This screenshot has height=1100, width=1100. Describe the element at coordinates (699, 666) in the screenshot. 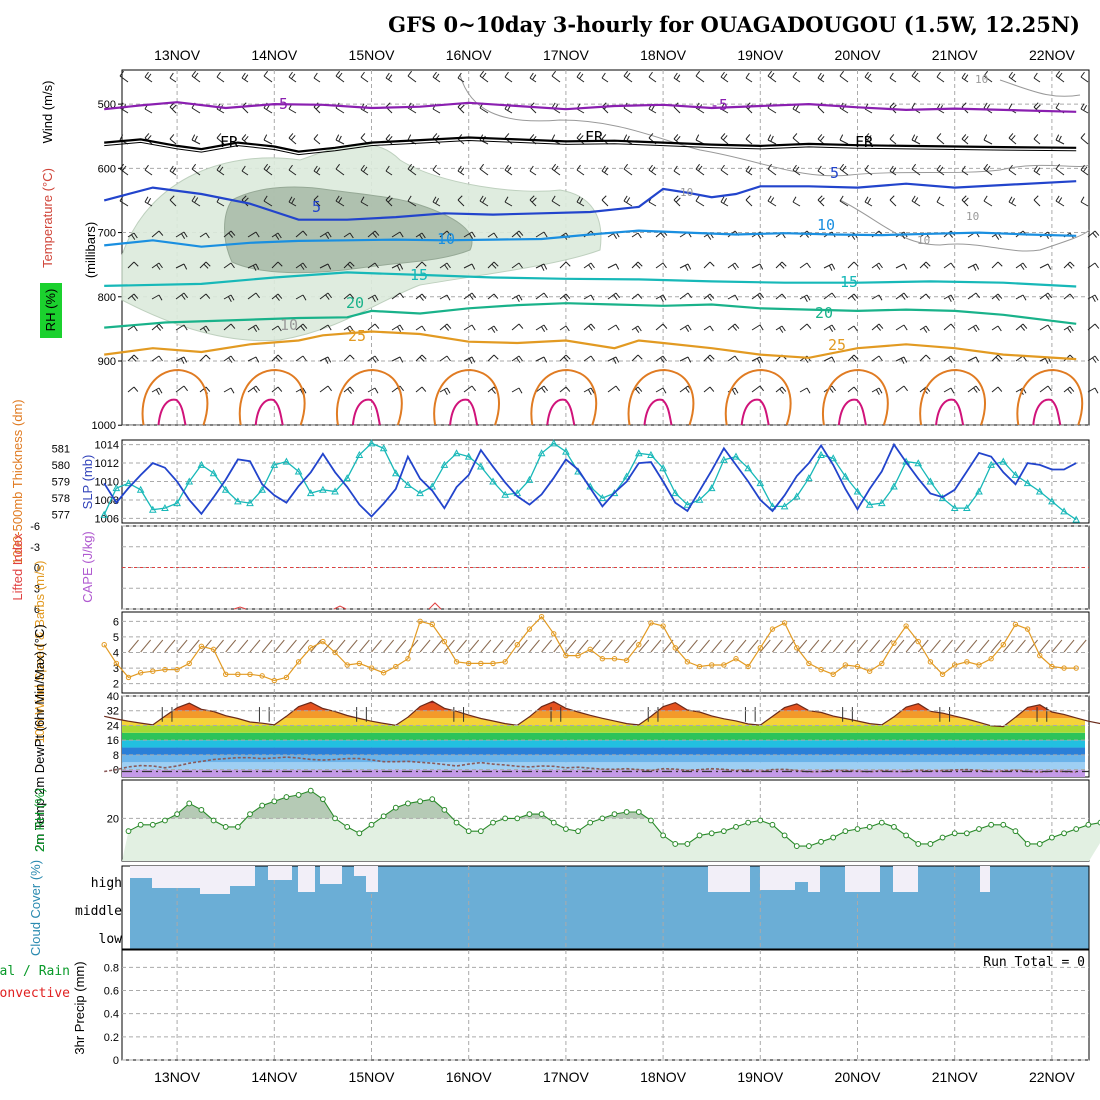

I see `wind-speed-point` at that location.